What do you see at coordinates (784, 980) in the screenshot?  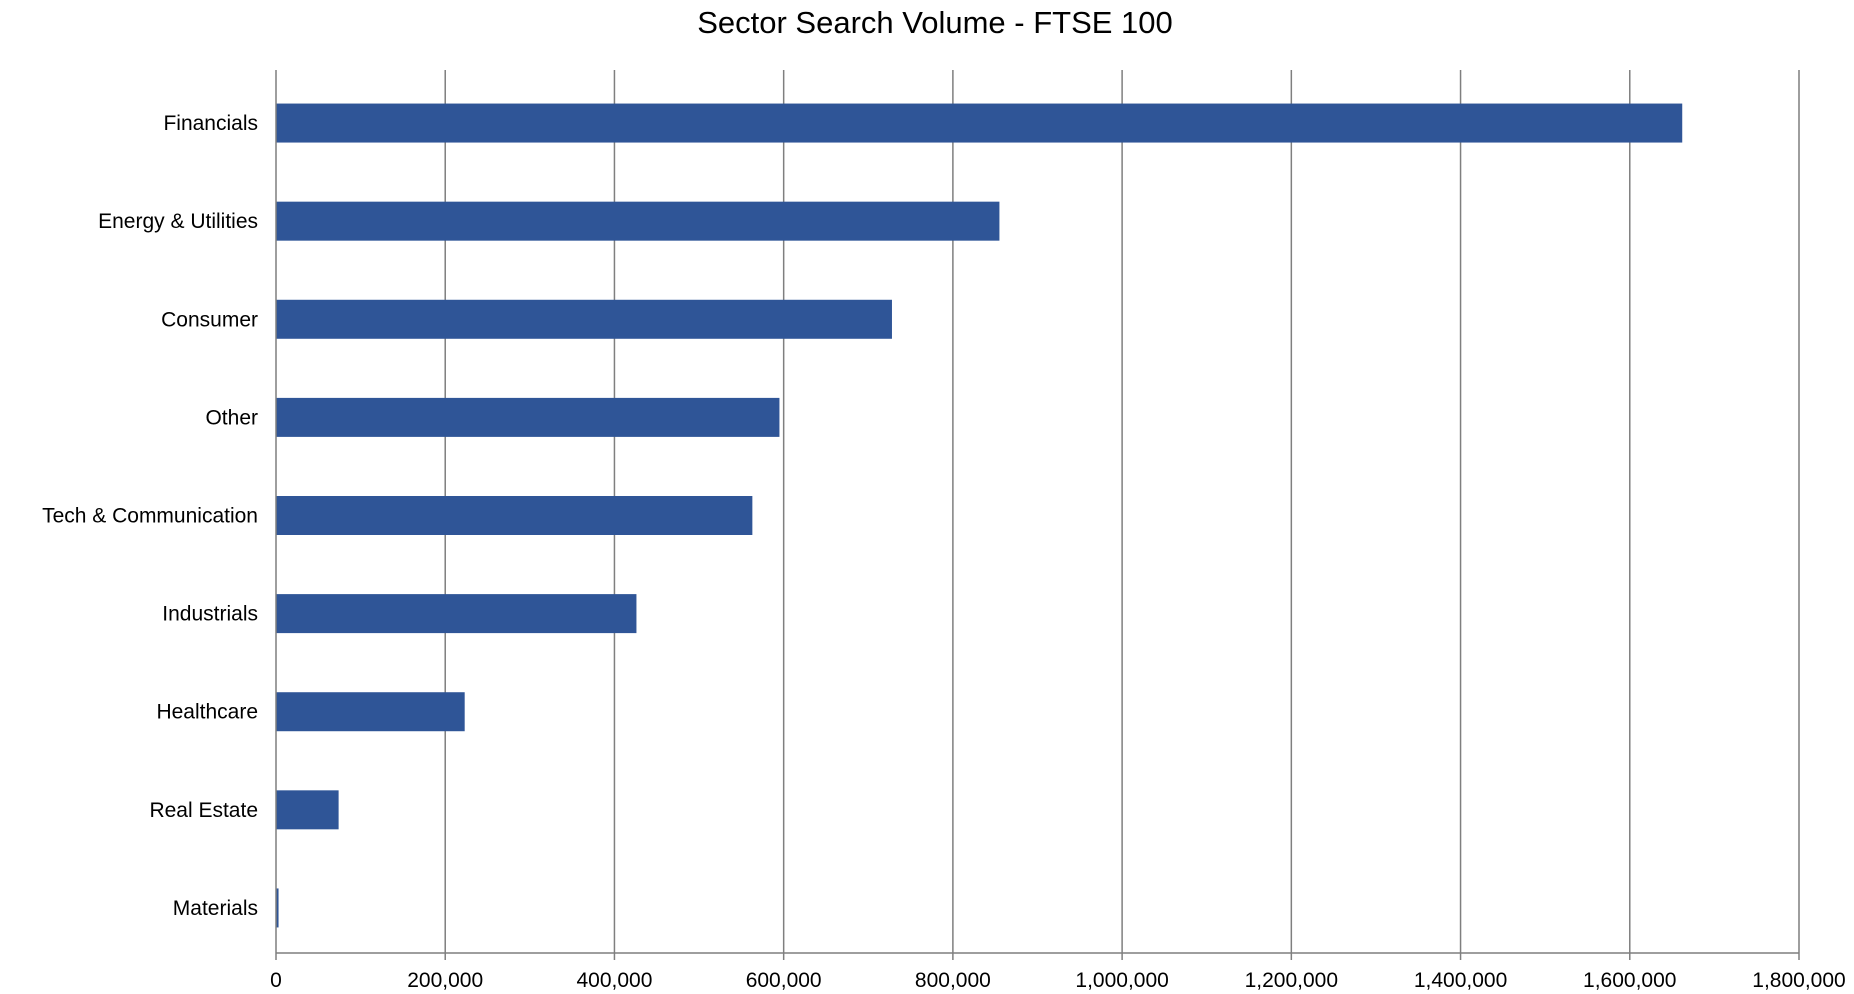 I see `x-tick-label: 600,000` at bounding box center [784, 980].